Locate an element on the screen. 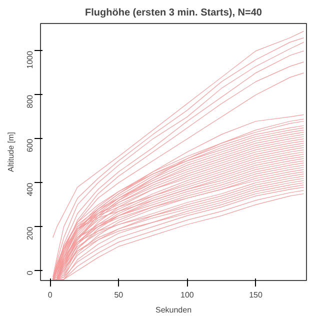  y-tick-label: 400 is located at coordinates (30, 189).